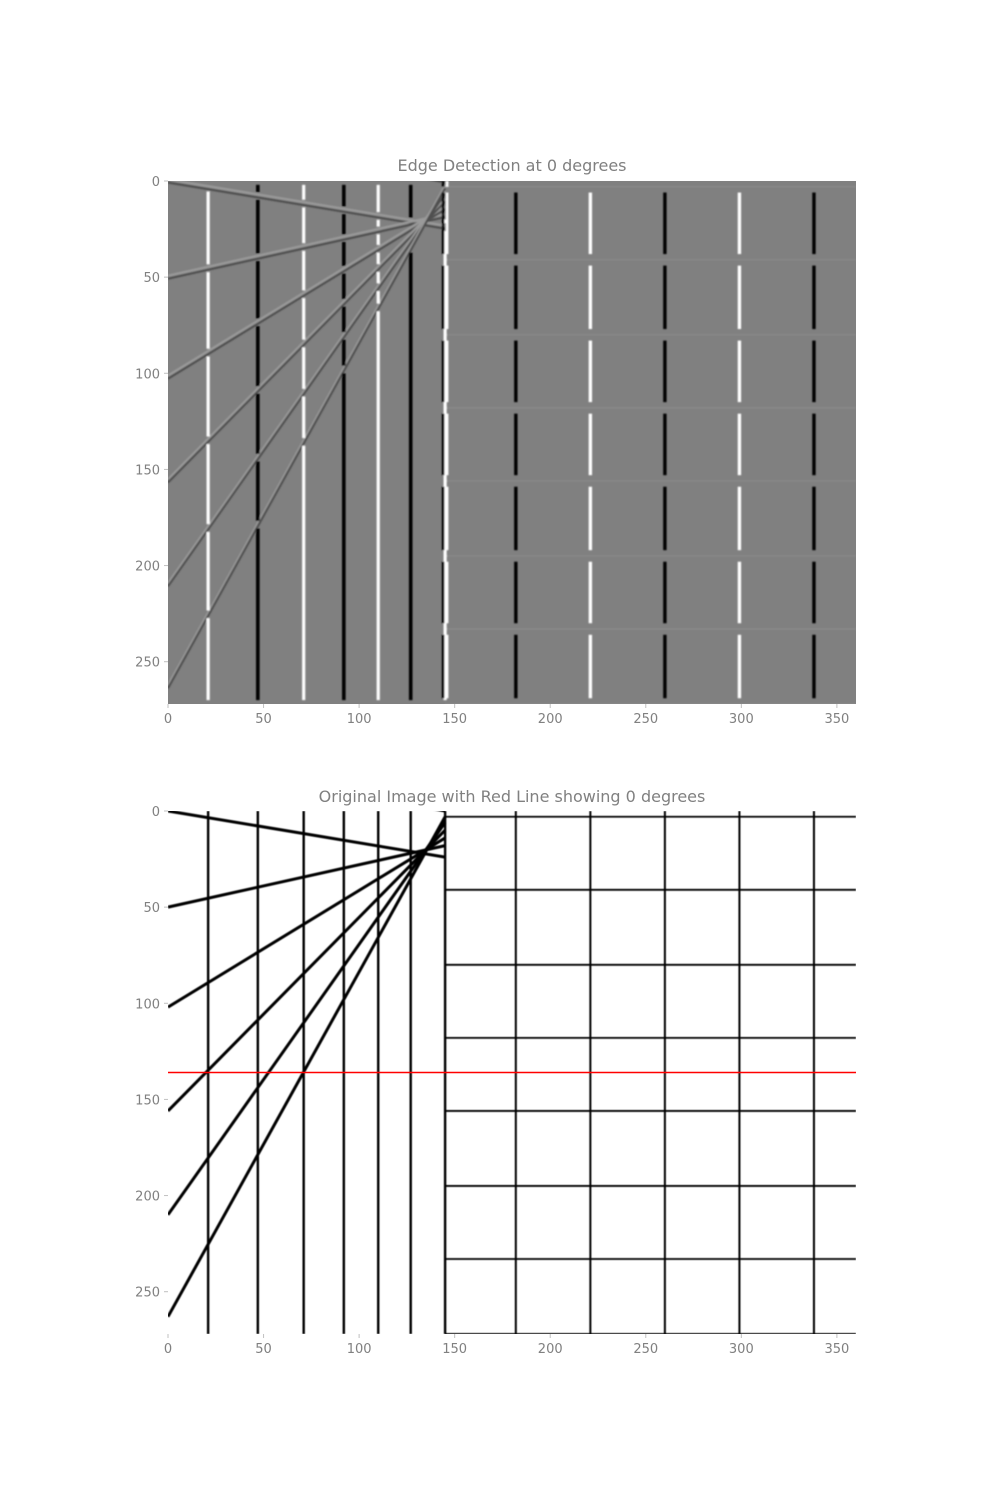 This screenshot has width=1000, height=1500. I want to click on edge-detection-title: Edge Detection at 0 degrees, so click(512, 165).